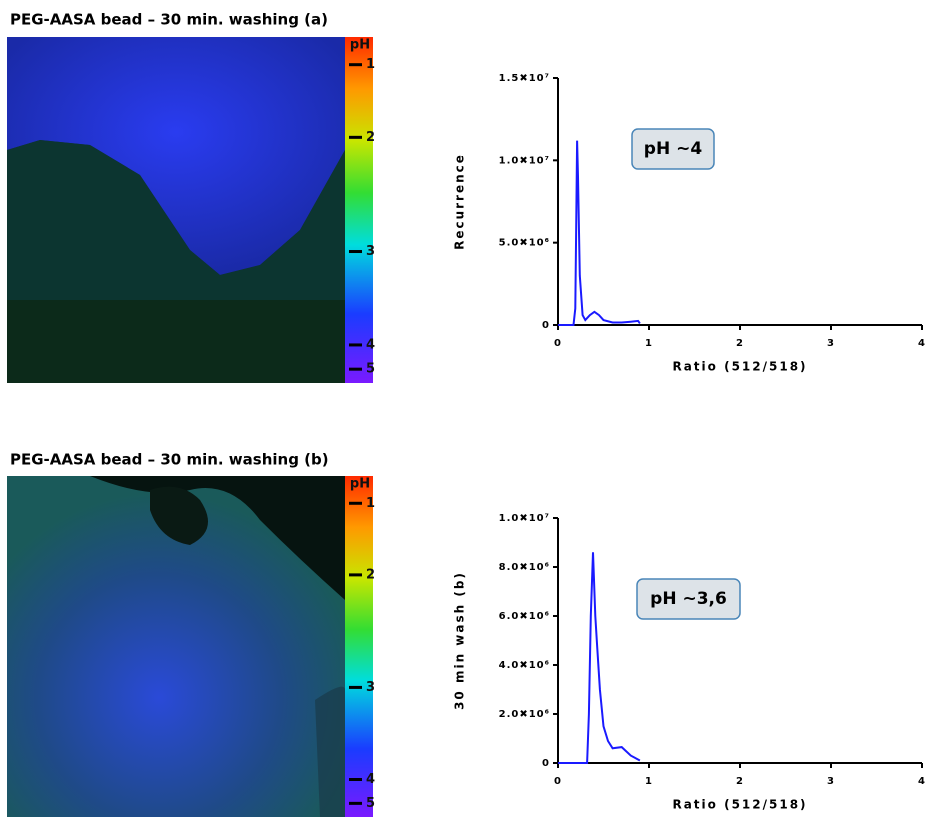 The height and width of the screenshot is (824, 927). Describe the element at coordinates (524, 714) in the screenshot. I see `y-tick-label: 2.0✖10⁶` at that location.